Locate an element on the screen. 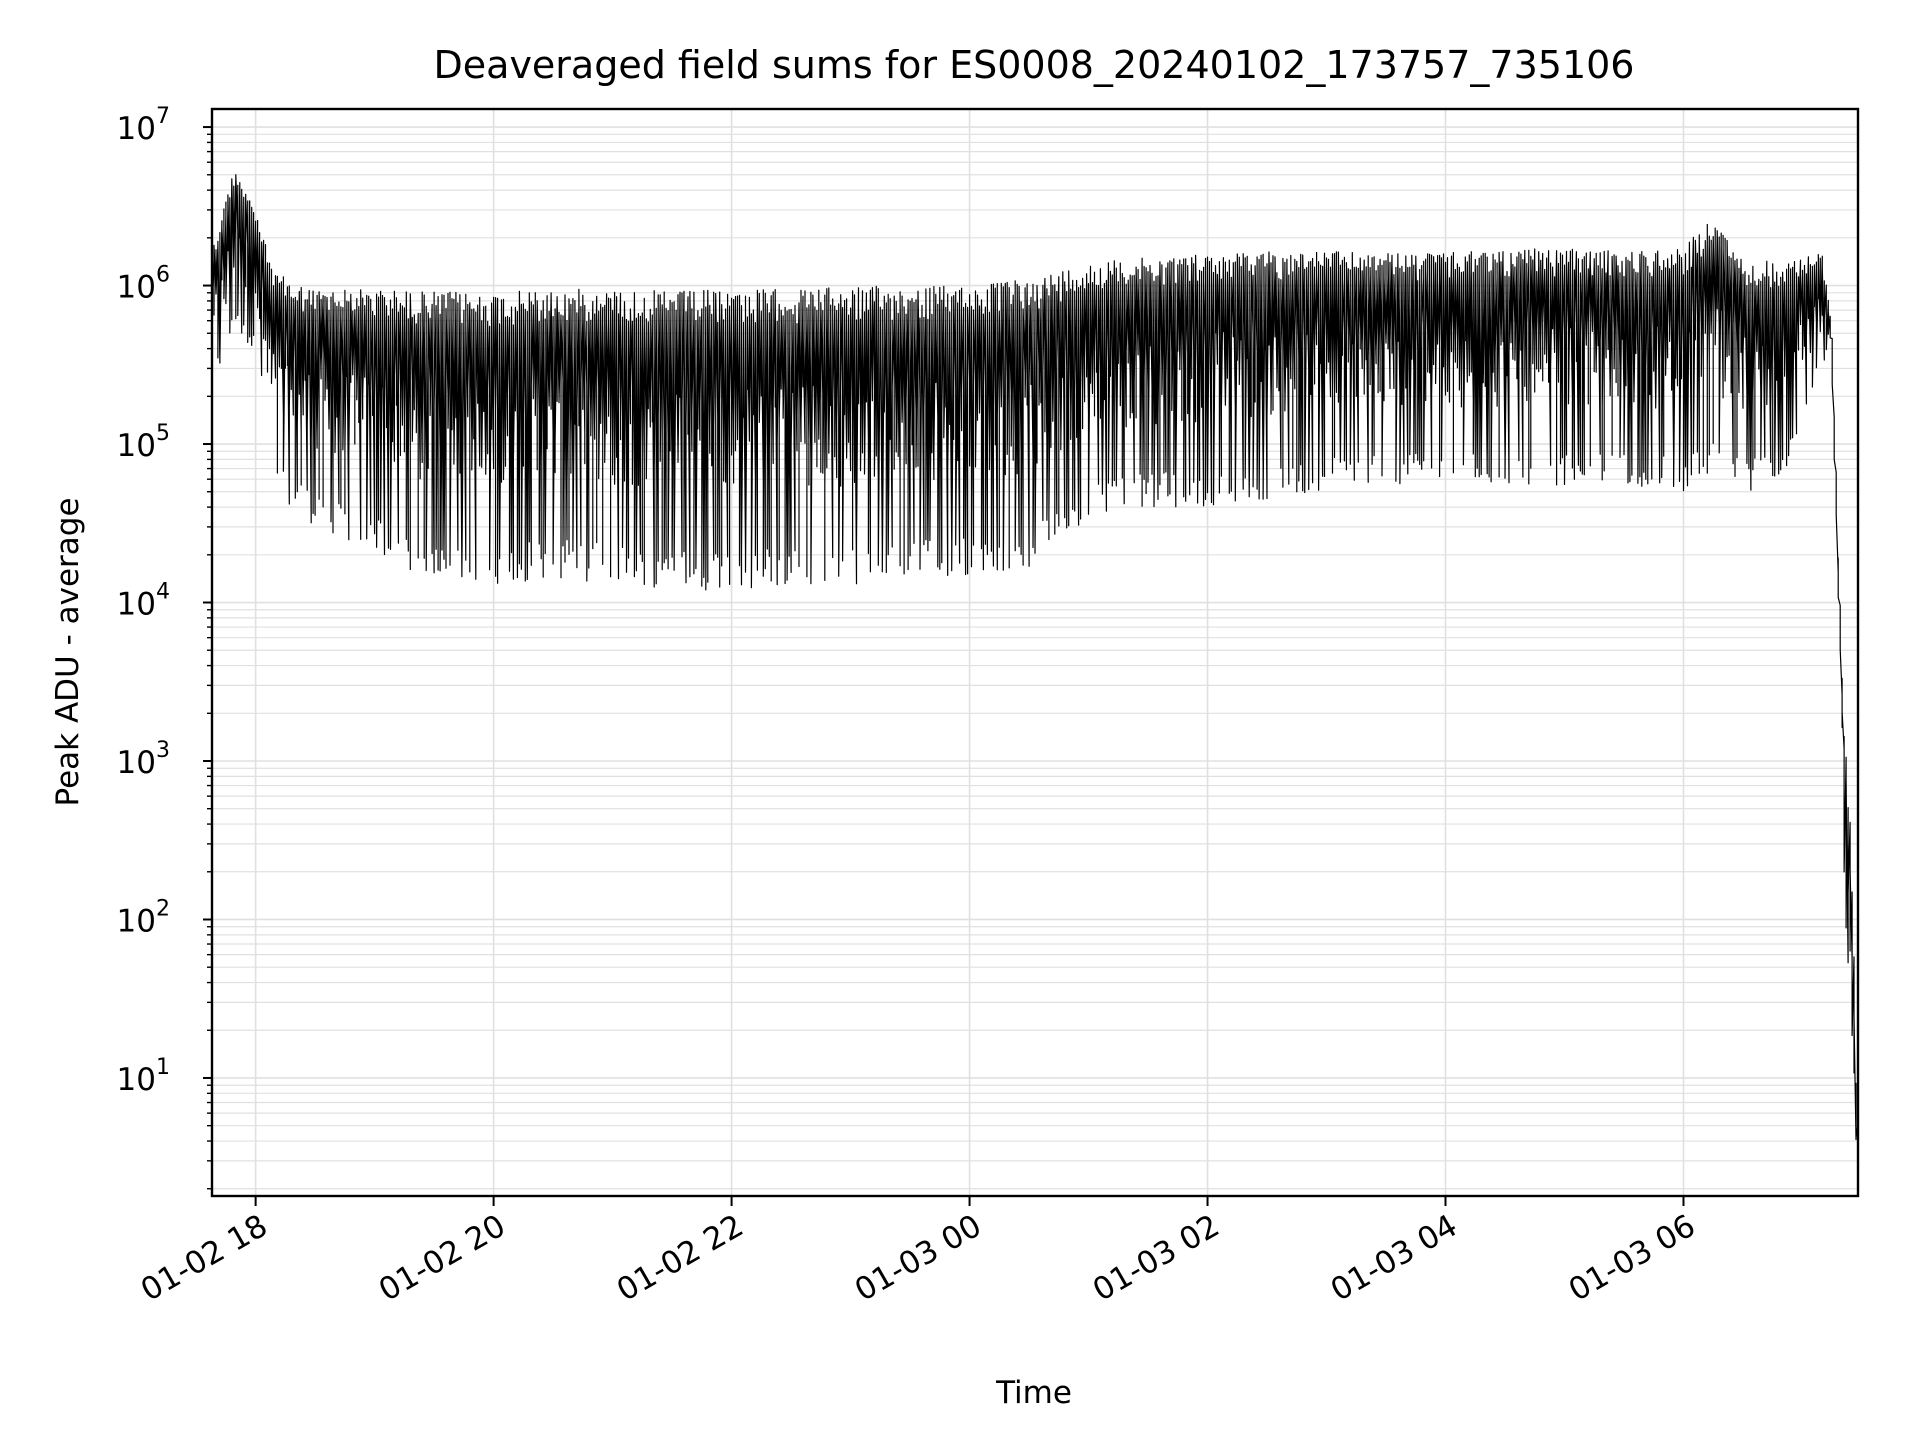  x-tick-label: 01-02 22 is located at coordinates (680, 1258).